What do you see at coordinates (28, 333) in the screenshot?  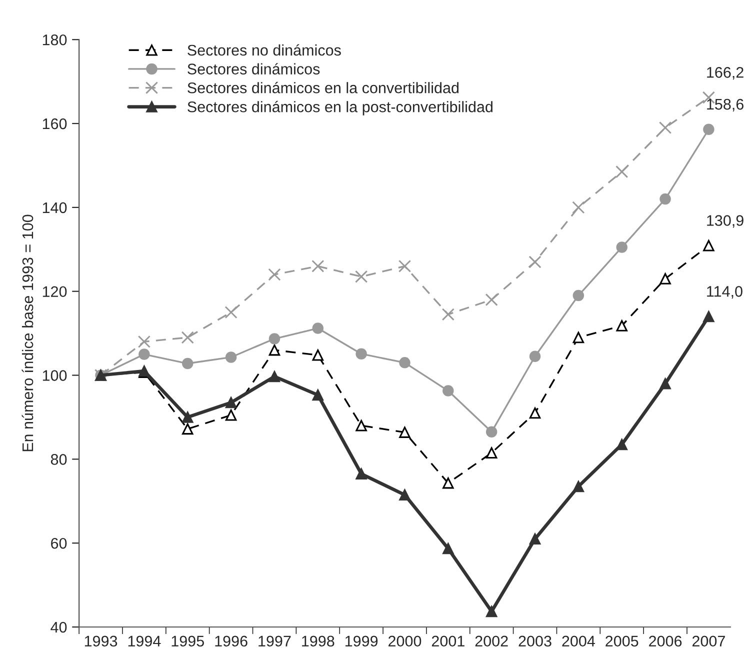 I see `y-axis-title: En número índice base 1993 = 100` at bounding box center [28, 333].